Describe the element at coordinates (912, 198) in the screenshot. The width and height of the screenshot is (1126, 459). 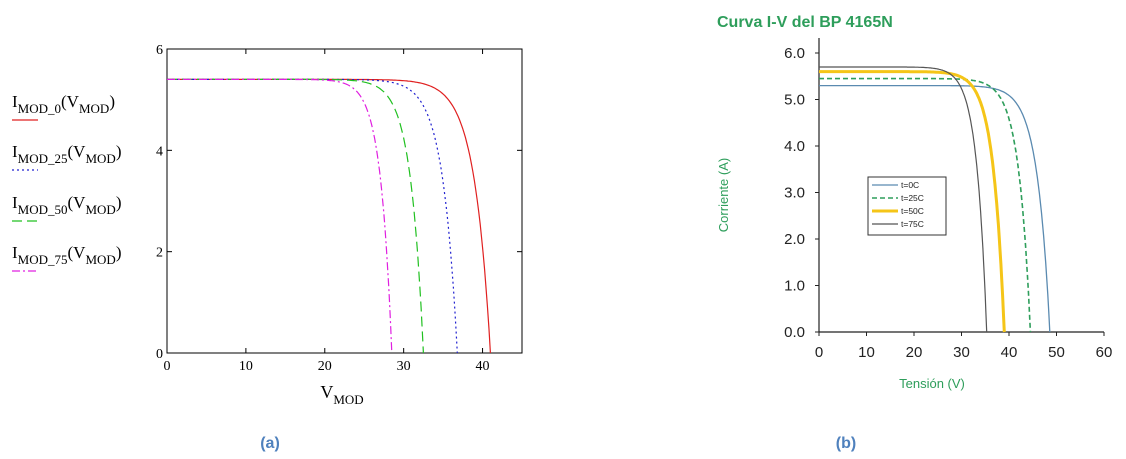
I see `chart-b-legend-label-1: t=25C` at that location.